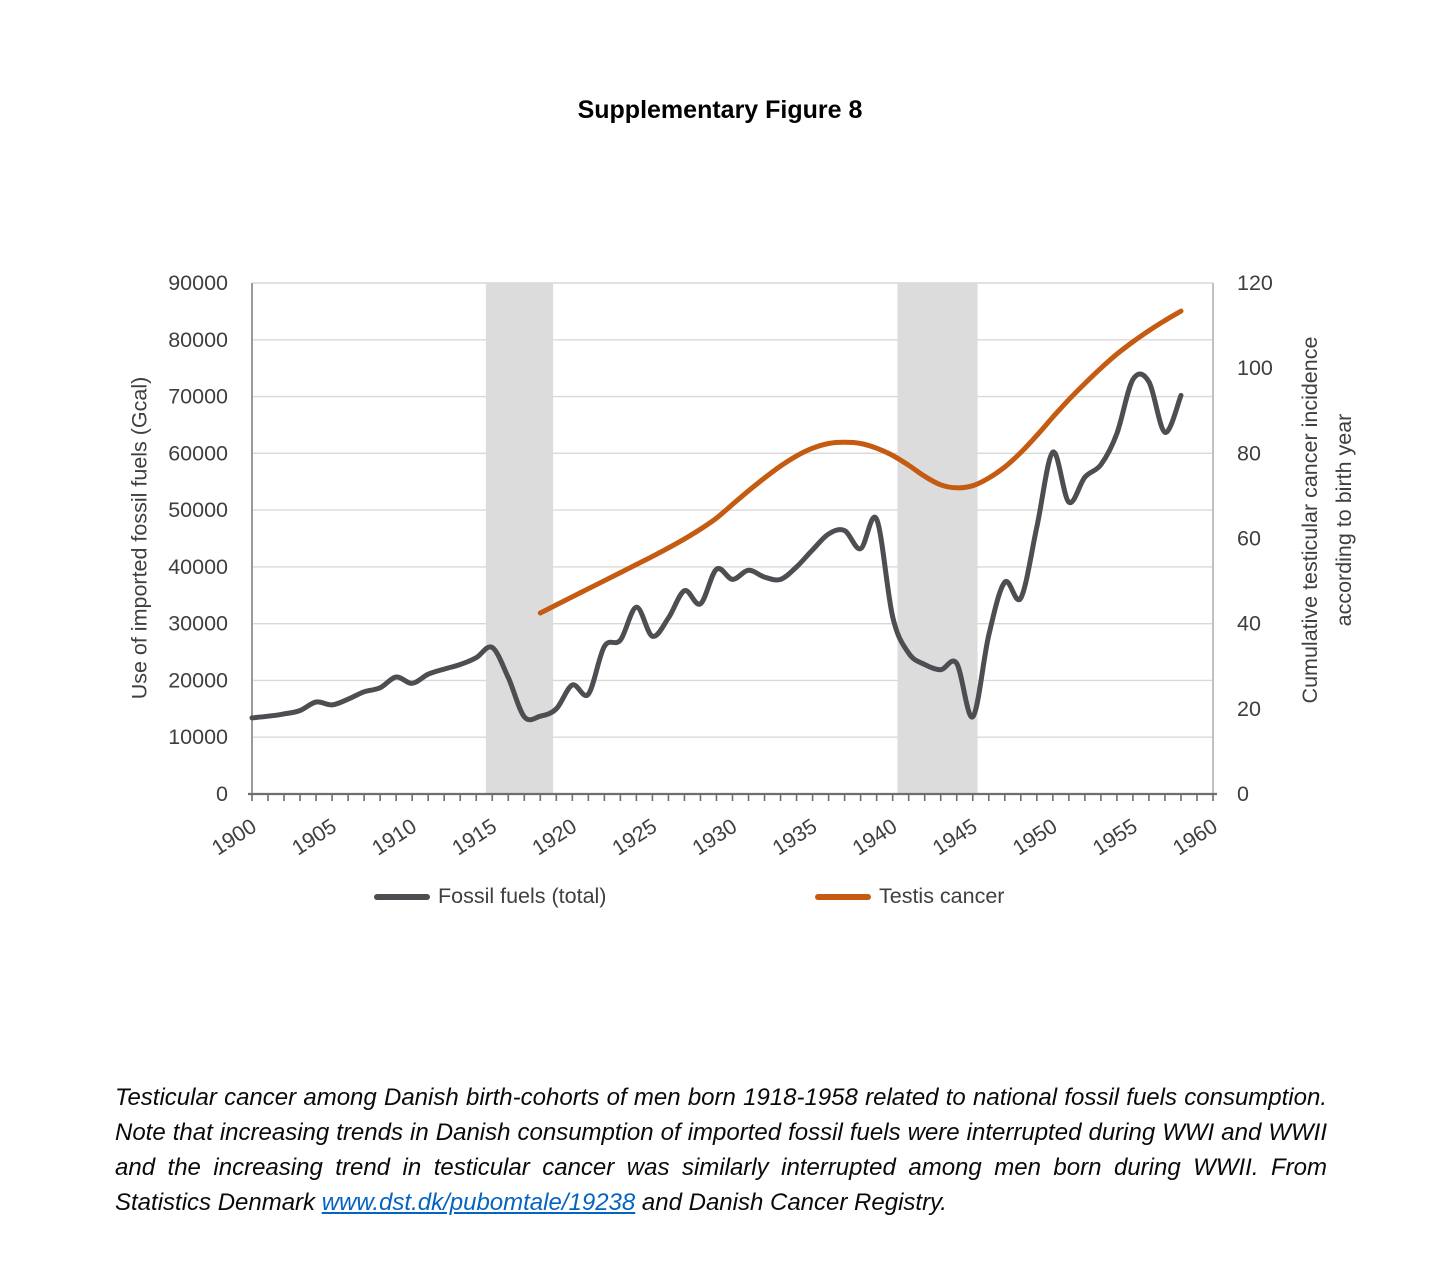  What do you see at coordinates (402, 896) in the screenshot?
I see `fossil-fuels-line-swatch` at bounding box center [402, 896].